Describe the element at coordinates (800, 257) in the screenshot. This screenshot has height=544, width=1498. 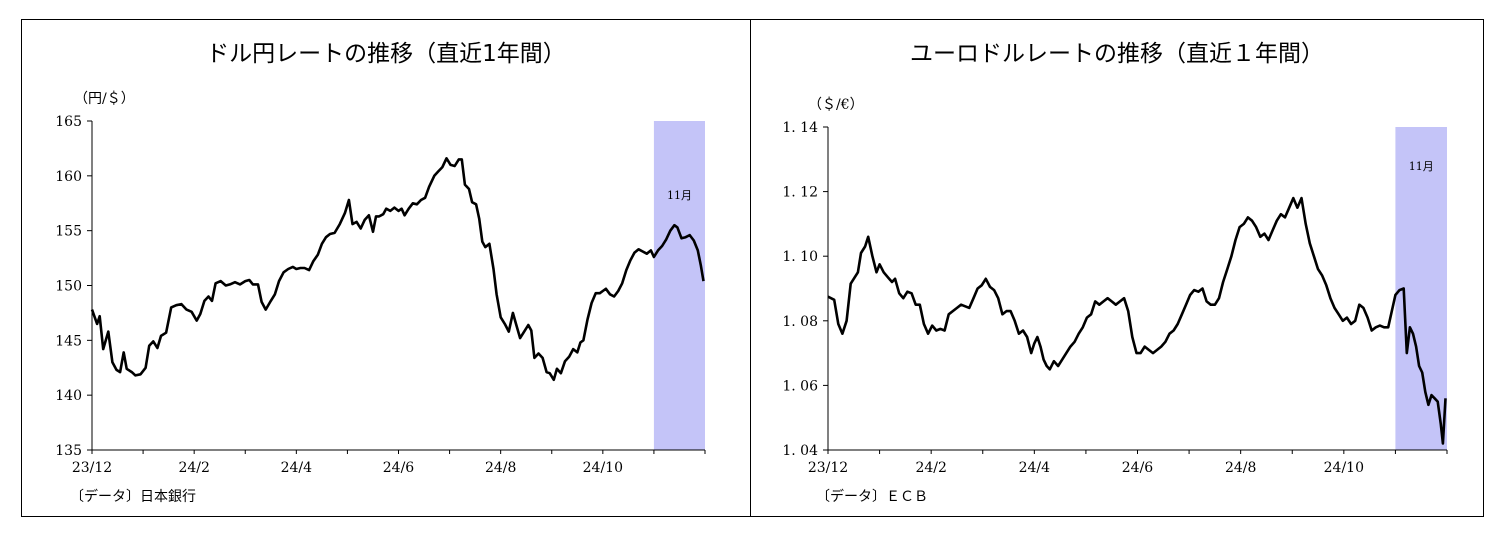
I see `y-tick-label: 1. 10` at that location.